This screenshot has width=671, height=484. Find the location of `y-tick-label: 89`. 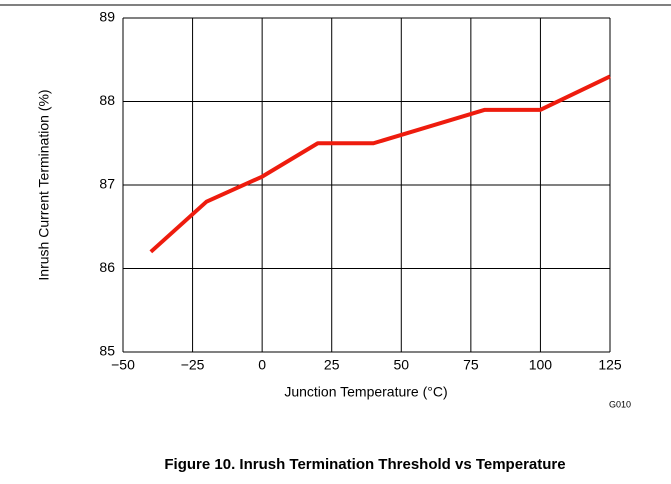

y-tick-label: 89 is located at coordinates (107, 17).